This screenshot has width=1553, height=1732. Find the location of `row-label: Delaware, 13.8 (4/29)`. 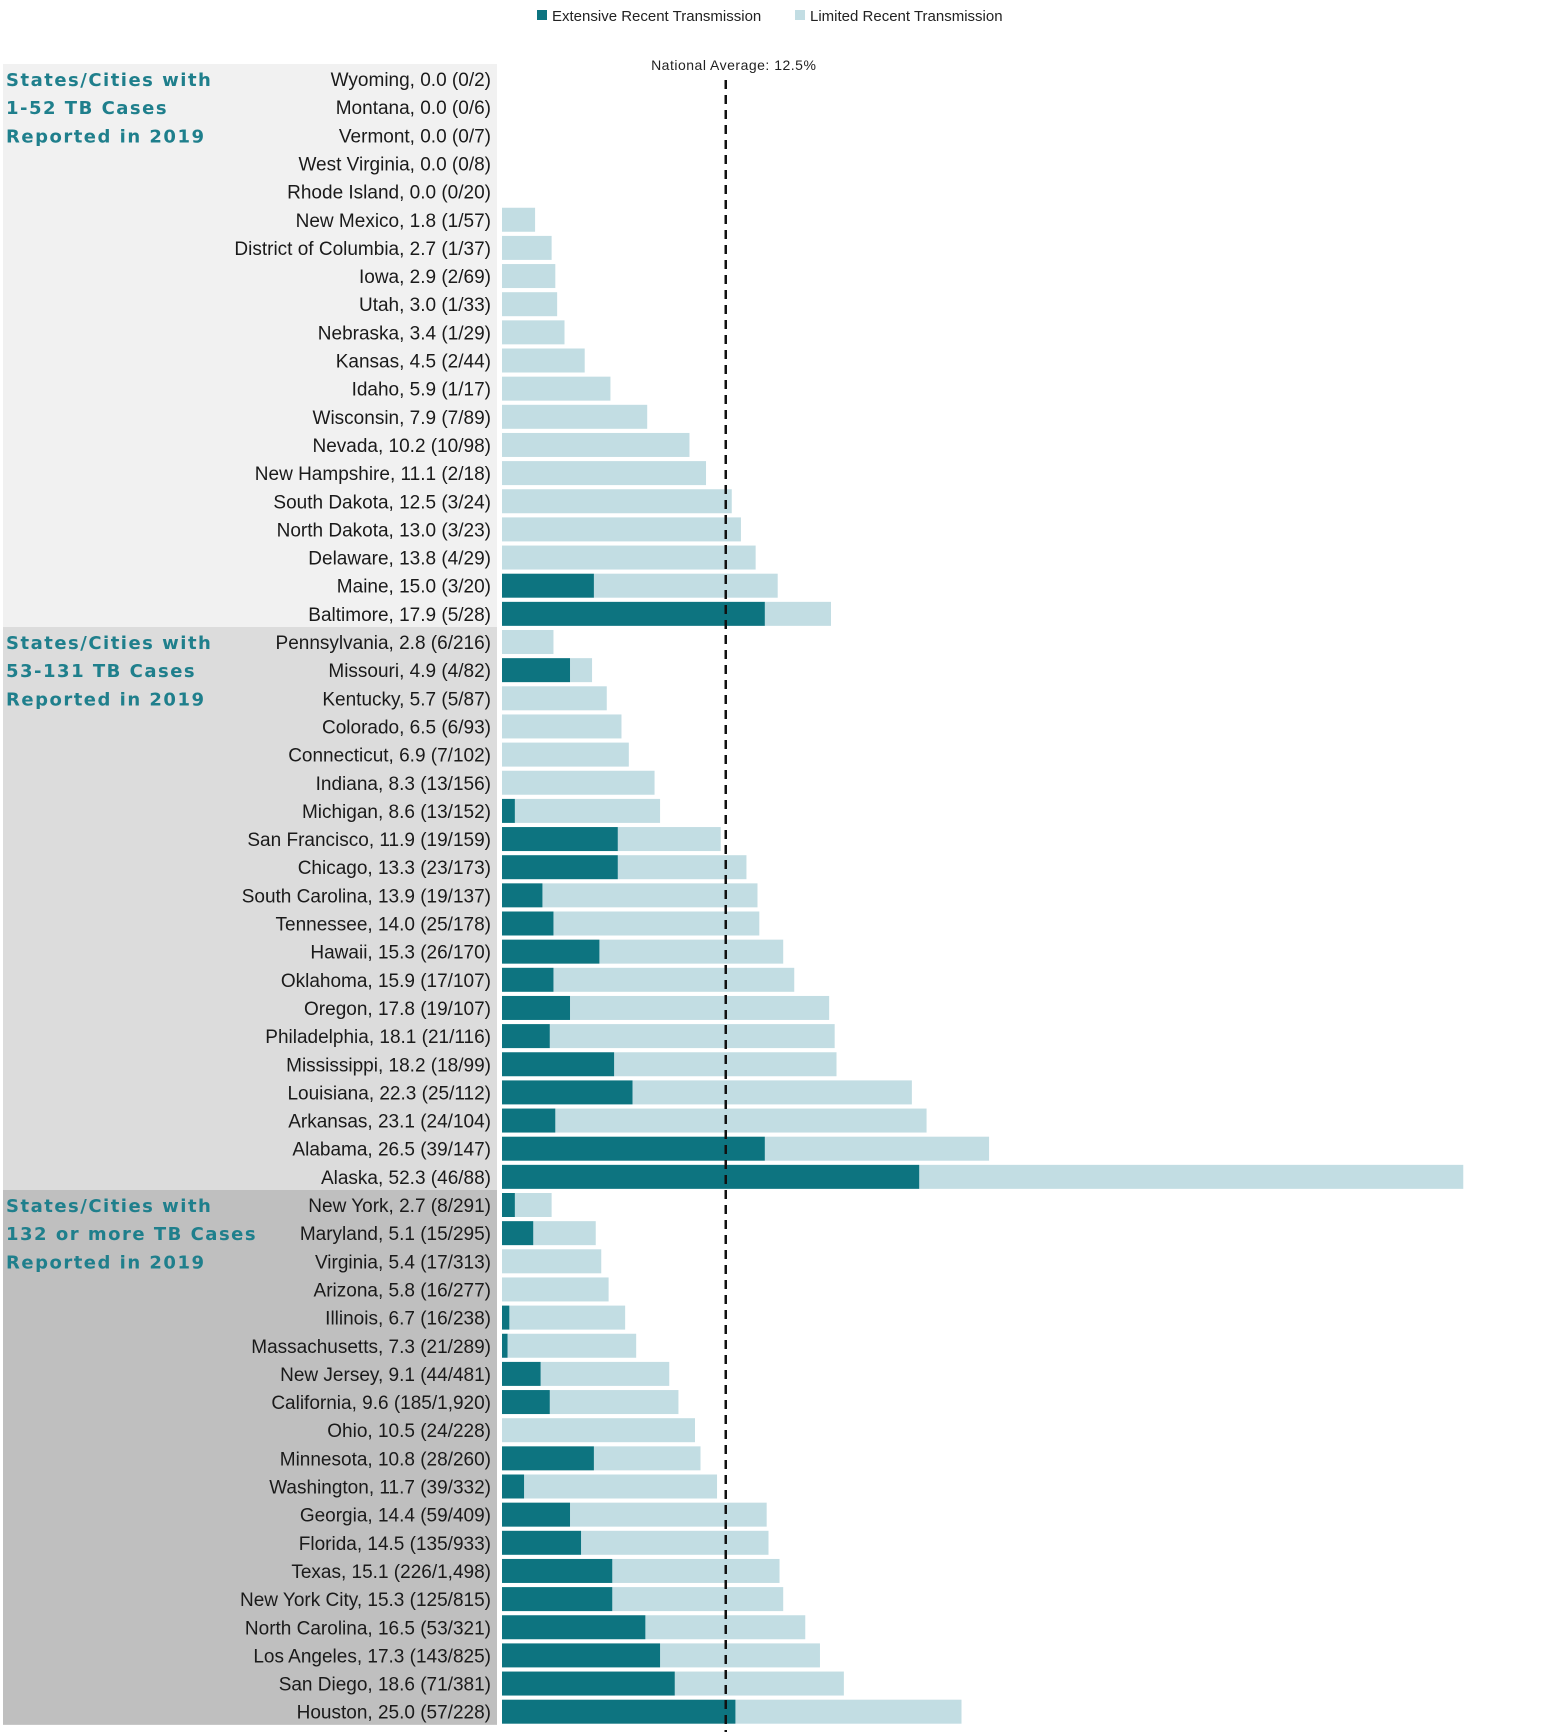

row-label: Delaware, 13.8 (4/29) is located at coordinates (399, 559).